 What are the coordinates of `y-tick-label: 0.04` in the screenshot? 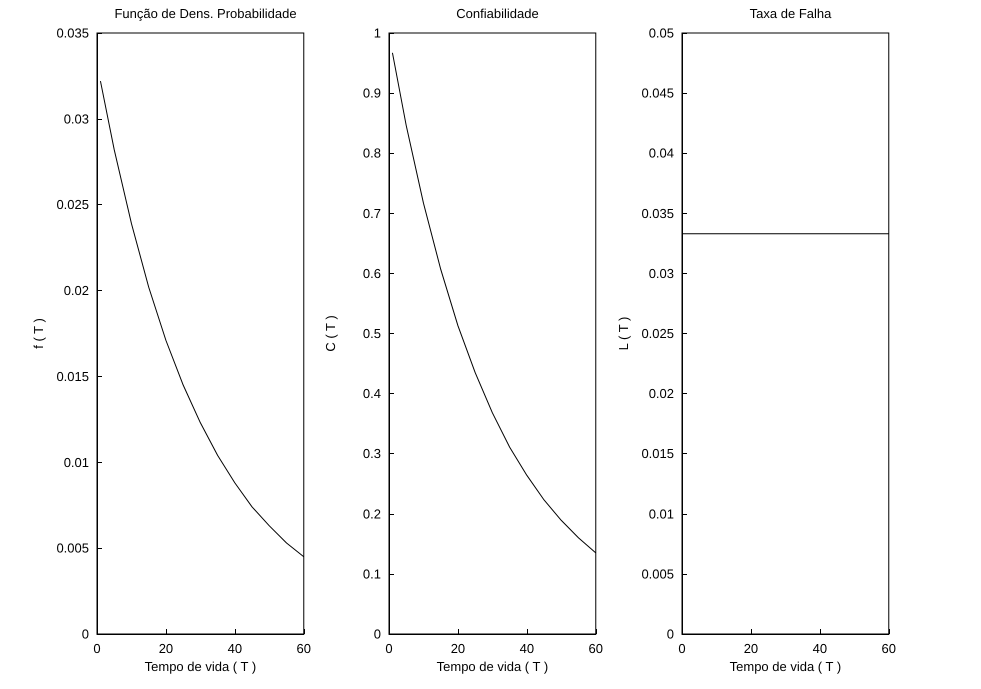 It's located at (661, 153).